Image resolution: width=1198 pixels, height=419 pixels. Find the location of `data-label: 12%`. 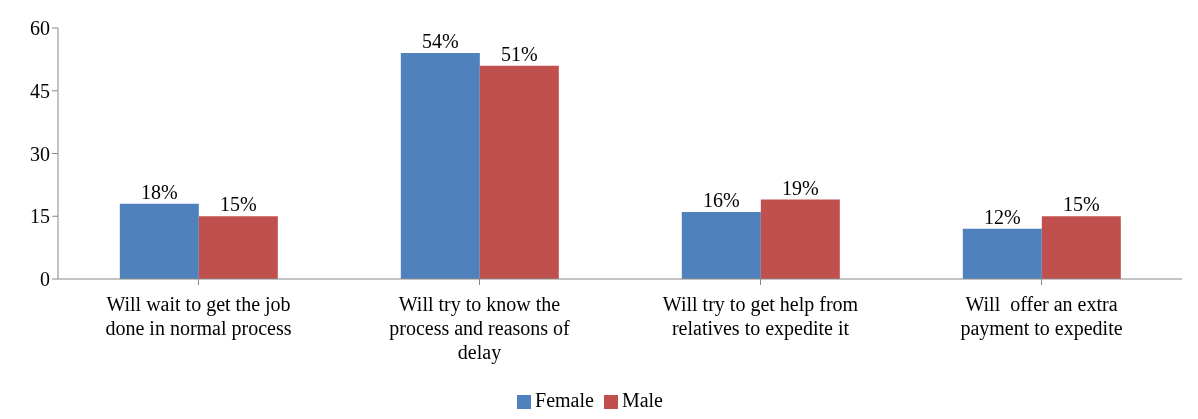

data-label: 12% is located at coordinates (1002, 216).